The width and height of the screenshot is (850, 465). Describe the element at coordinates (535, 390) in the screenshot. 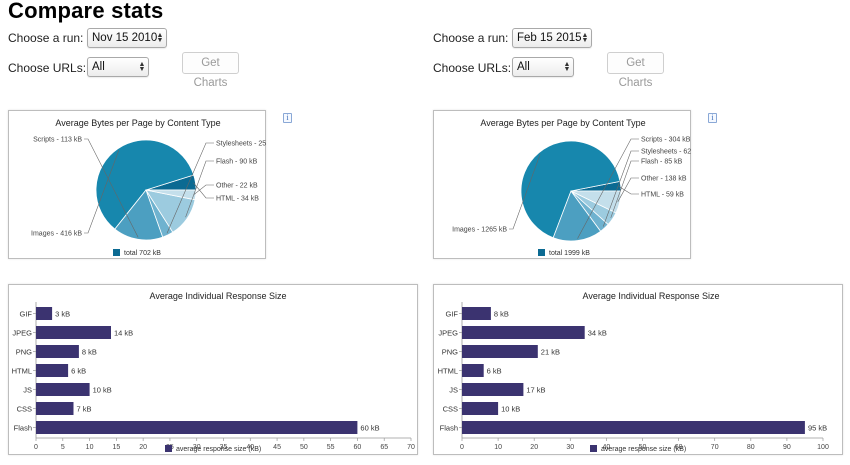

I see `bar-value-label: 17 kB` at that location.